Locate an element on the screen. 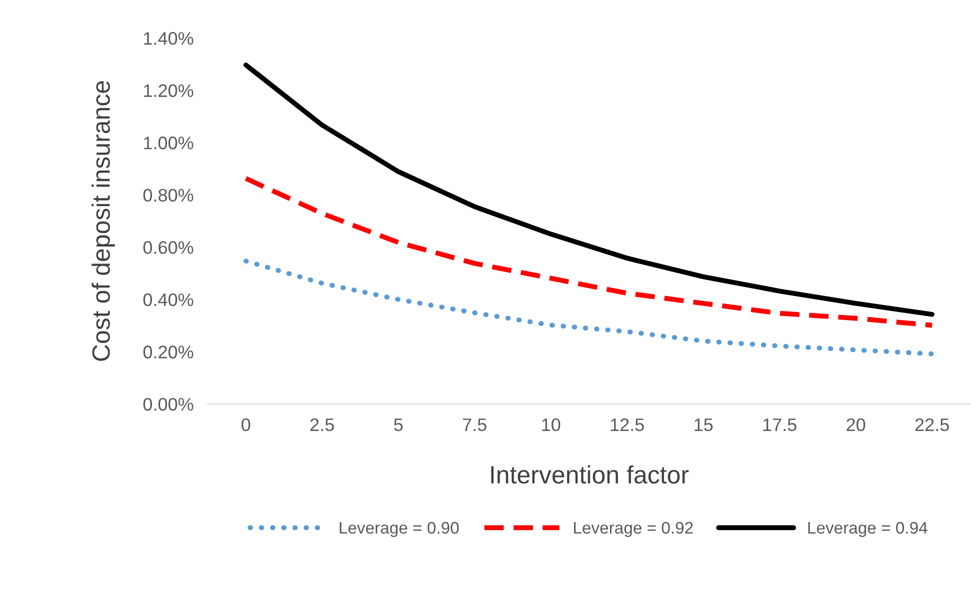 Image resolution: width=980 pixels, height=614 pixels. y-tick-label: 0.60% is located at coordinates (168, 247).